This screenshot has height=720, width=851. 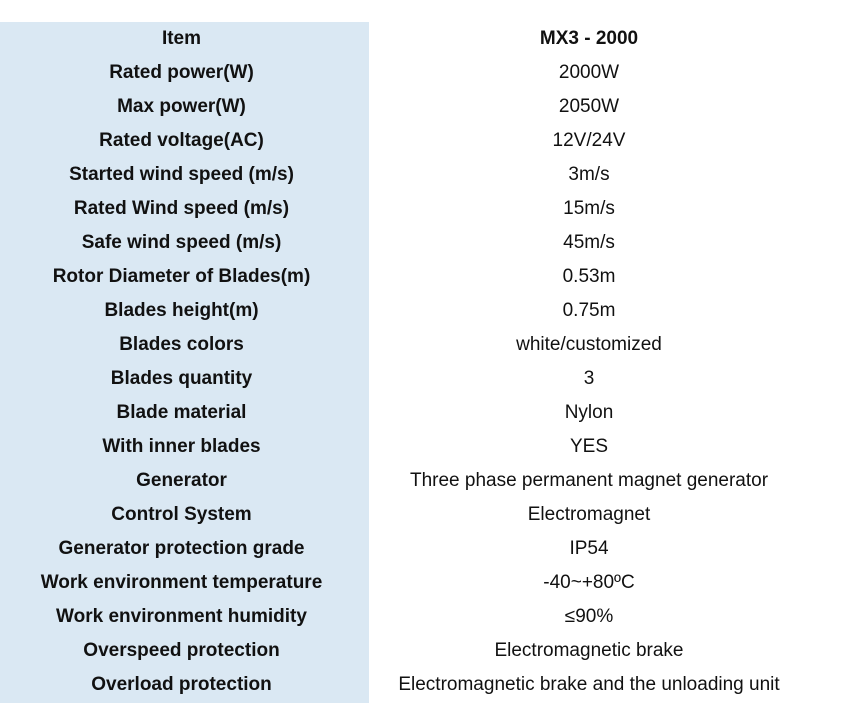 What do you see at coordinates (425, 379) in the screenshot?
I see `table-row: Blades quantity 3` at bounding box center [425, 379].